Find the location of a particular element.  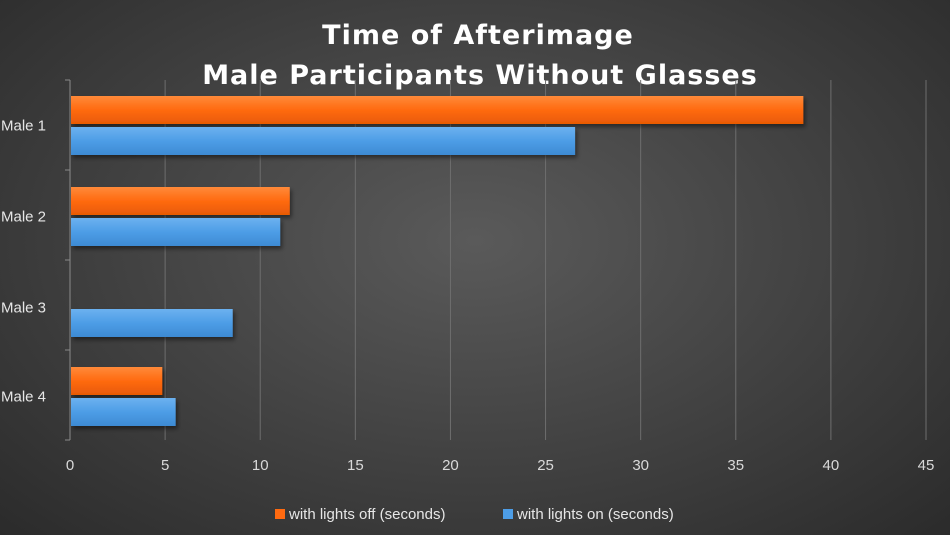

chart-title-line-1: Time of Afterimage is located at coordinates (478, 35).